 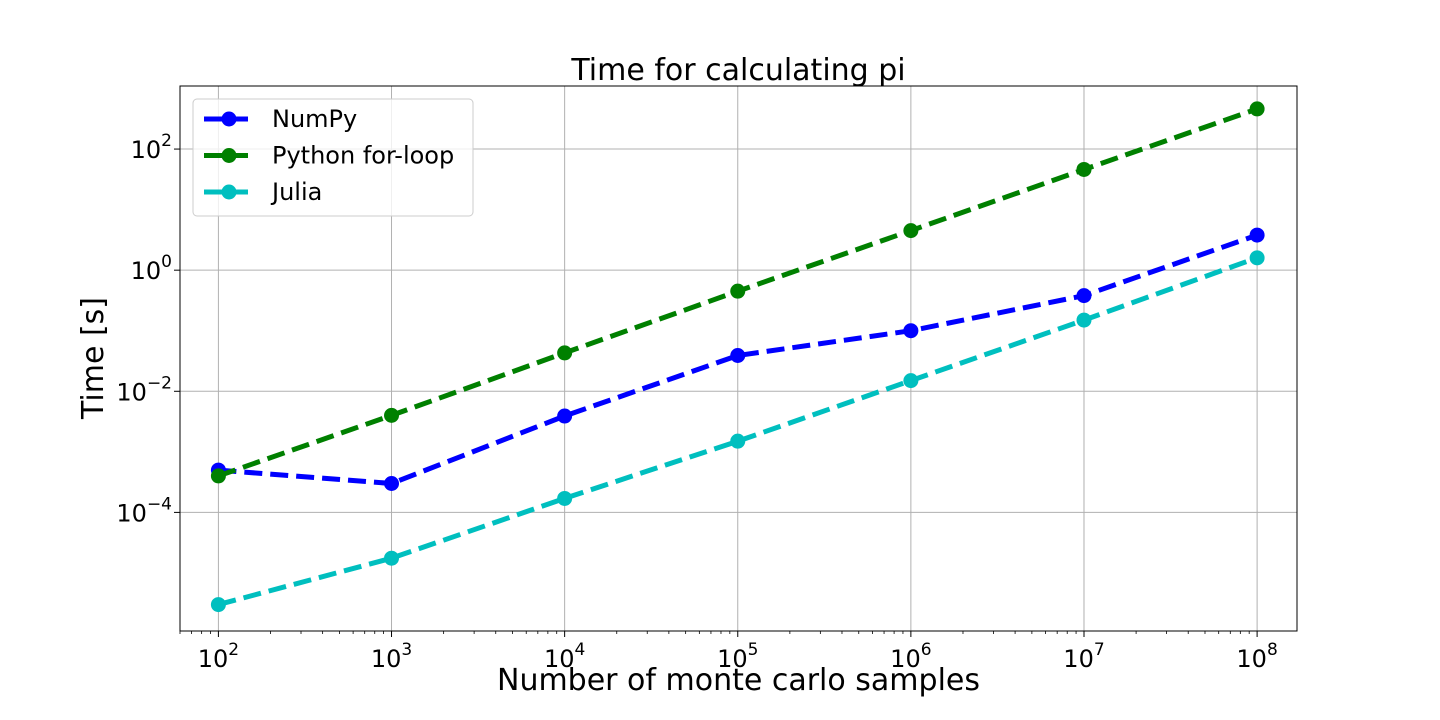 I want to click on x-tick-label: 10⁵, so click(x=737, y=656).